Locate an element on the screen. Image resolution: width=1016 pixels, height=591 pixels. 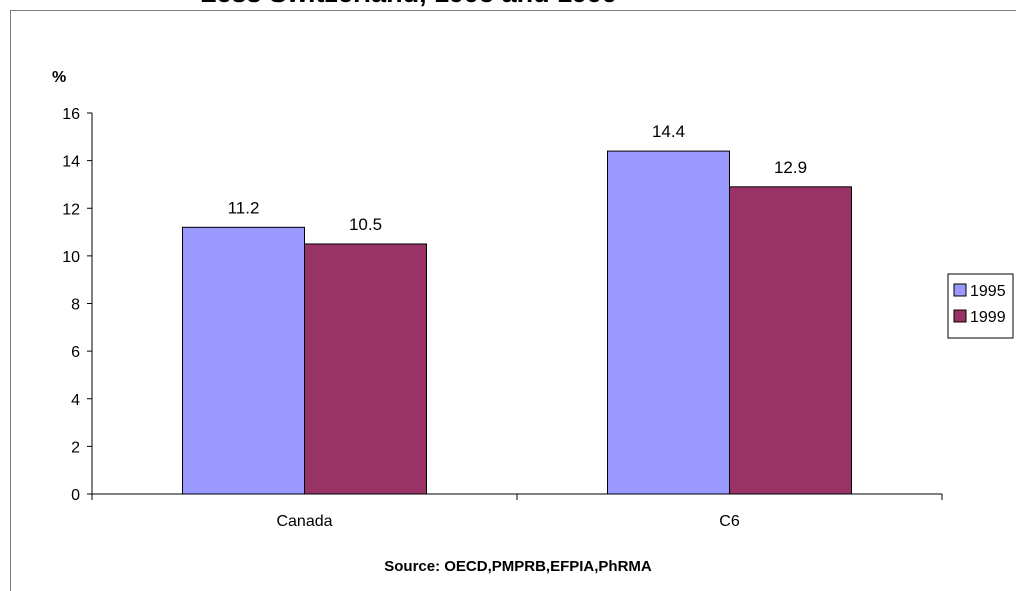
legend-label: 1999 is located at coordinates (988, 317).